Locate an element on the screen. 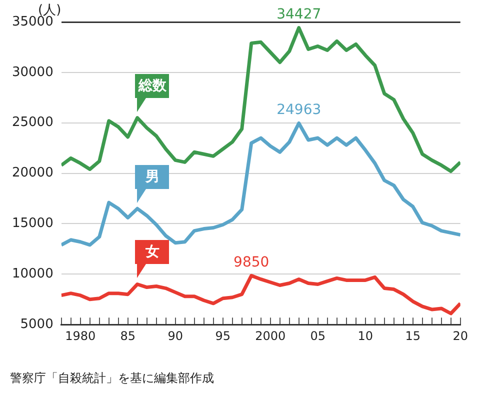  y-tick-label: 25000 is located at coordinates (33, 122).